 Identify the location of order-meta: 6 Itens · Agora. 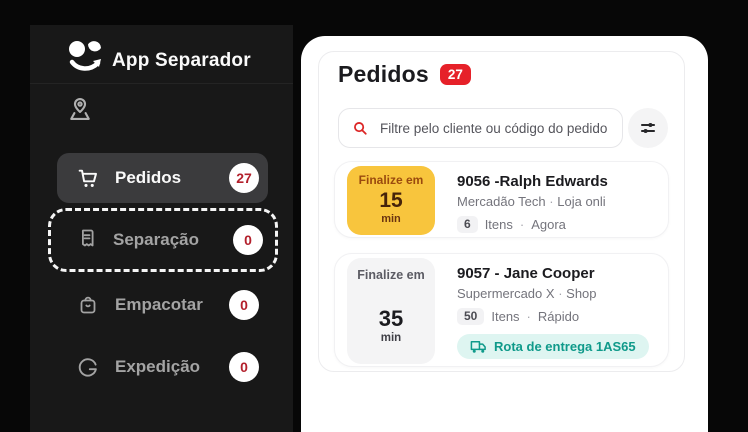
(559, 225).